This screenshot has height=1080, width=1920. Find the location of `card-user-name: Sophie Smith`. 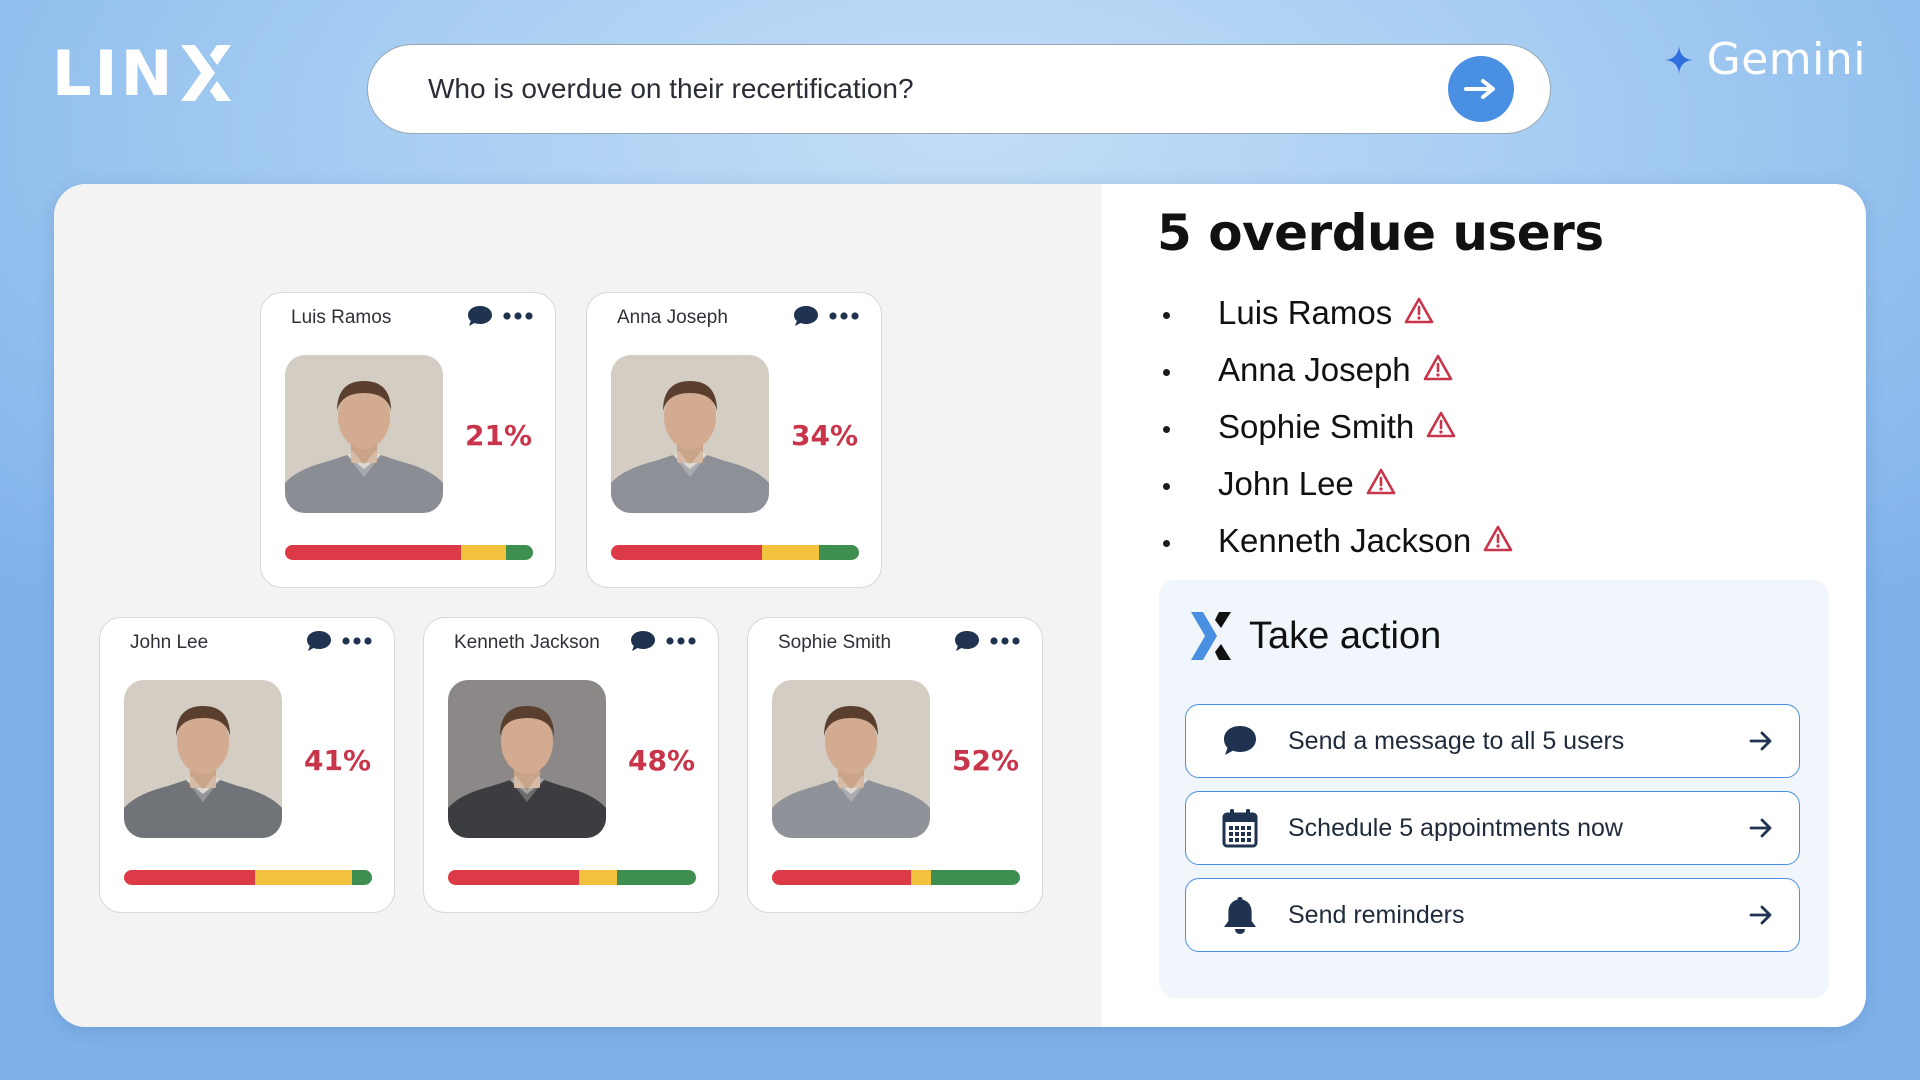

card-user-name: Sophie Smith is located at coordinates (835, 642).